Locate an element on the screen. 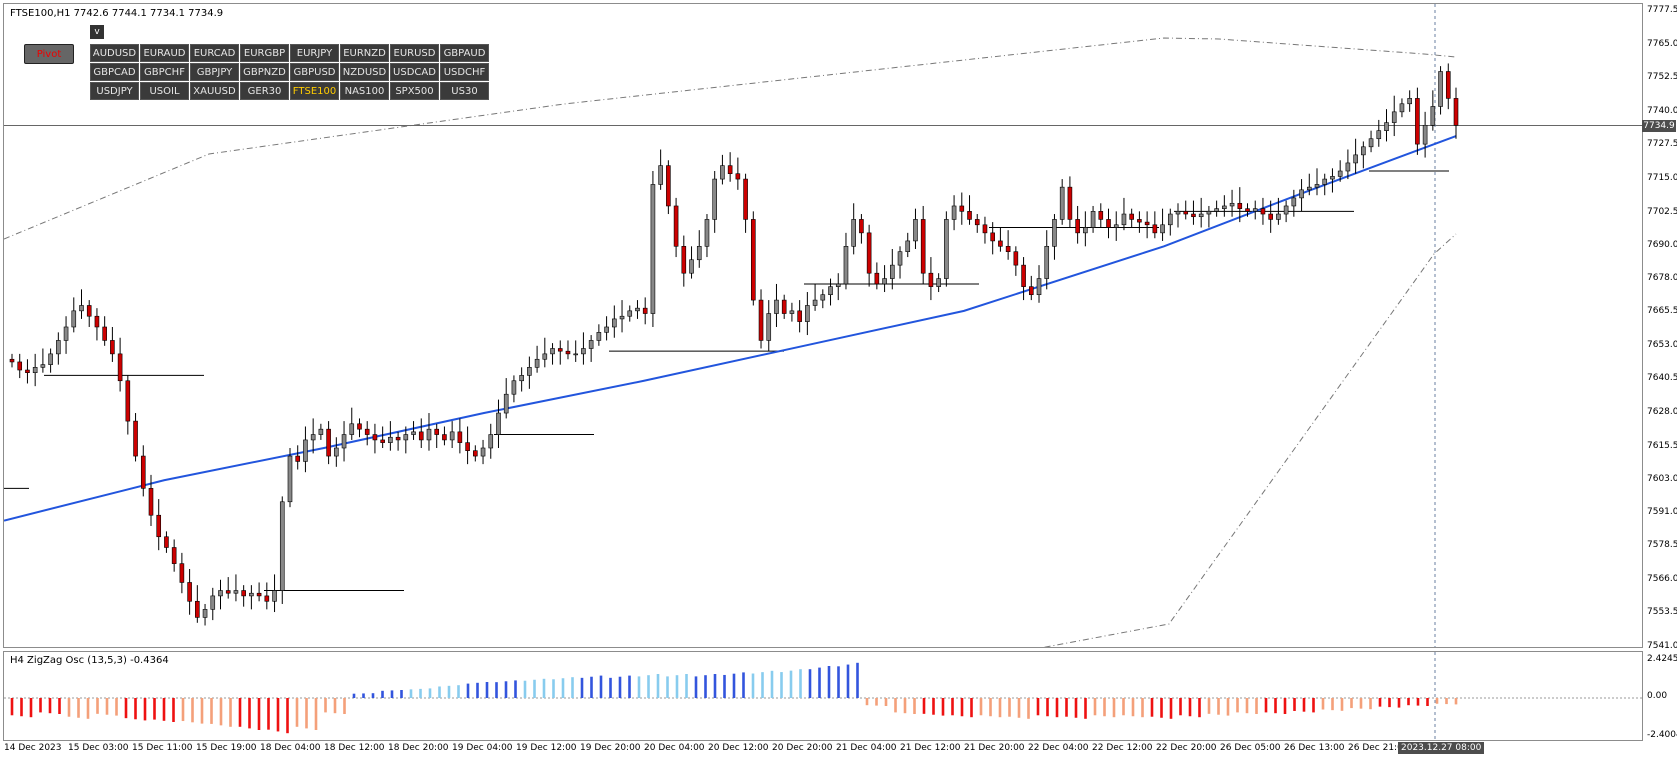 This screenshot has width=1677, height=757. symbol-button-gbpjpy: GBPJPY is located at coordinates (214, 72).